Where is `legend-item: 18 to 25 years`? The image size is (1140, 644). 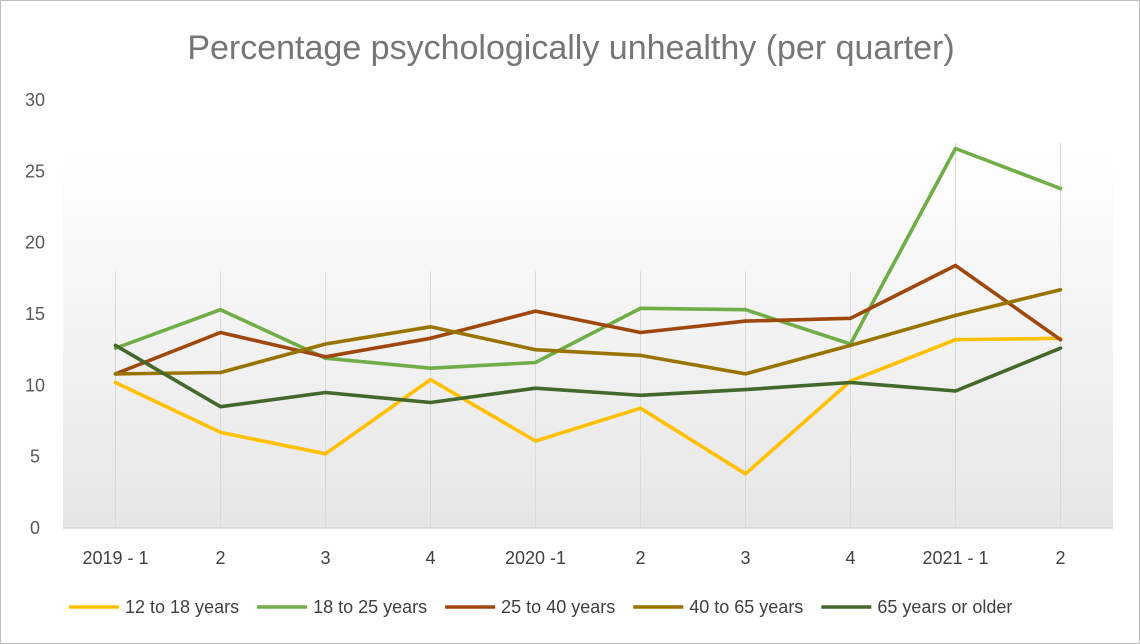
legend-item: 18 to 25 years is located at coordinates (342, 607).